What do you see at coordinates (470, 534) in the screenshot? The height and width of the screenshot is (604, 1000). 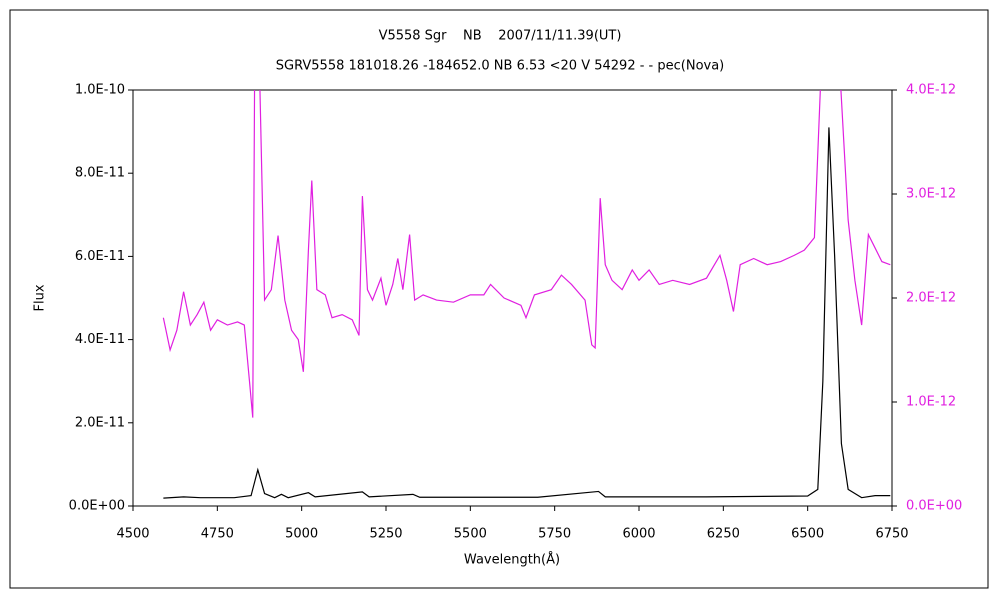 I see `x-tick-label: 5500` at bounding box center [470, 534].